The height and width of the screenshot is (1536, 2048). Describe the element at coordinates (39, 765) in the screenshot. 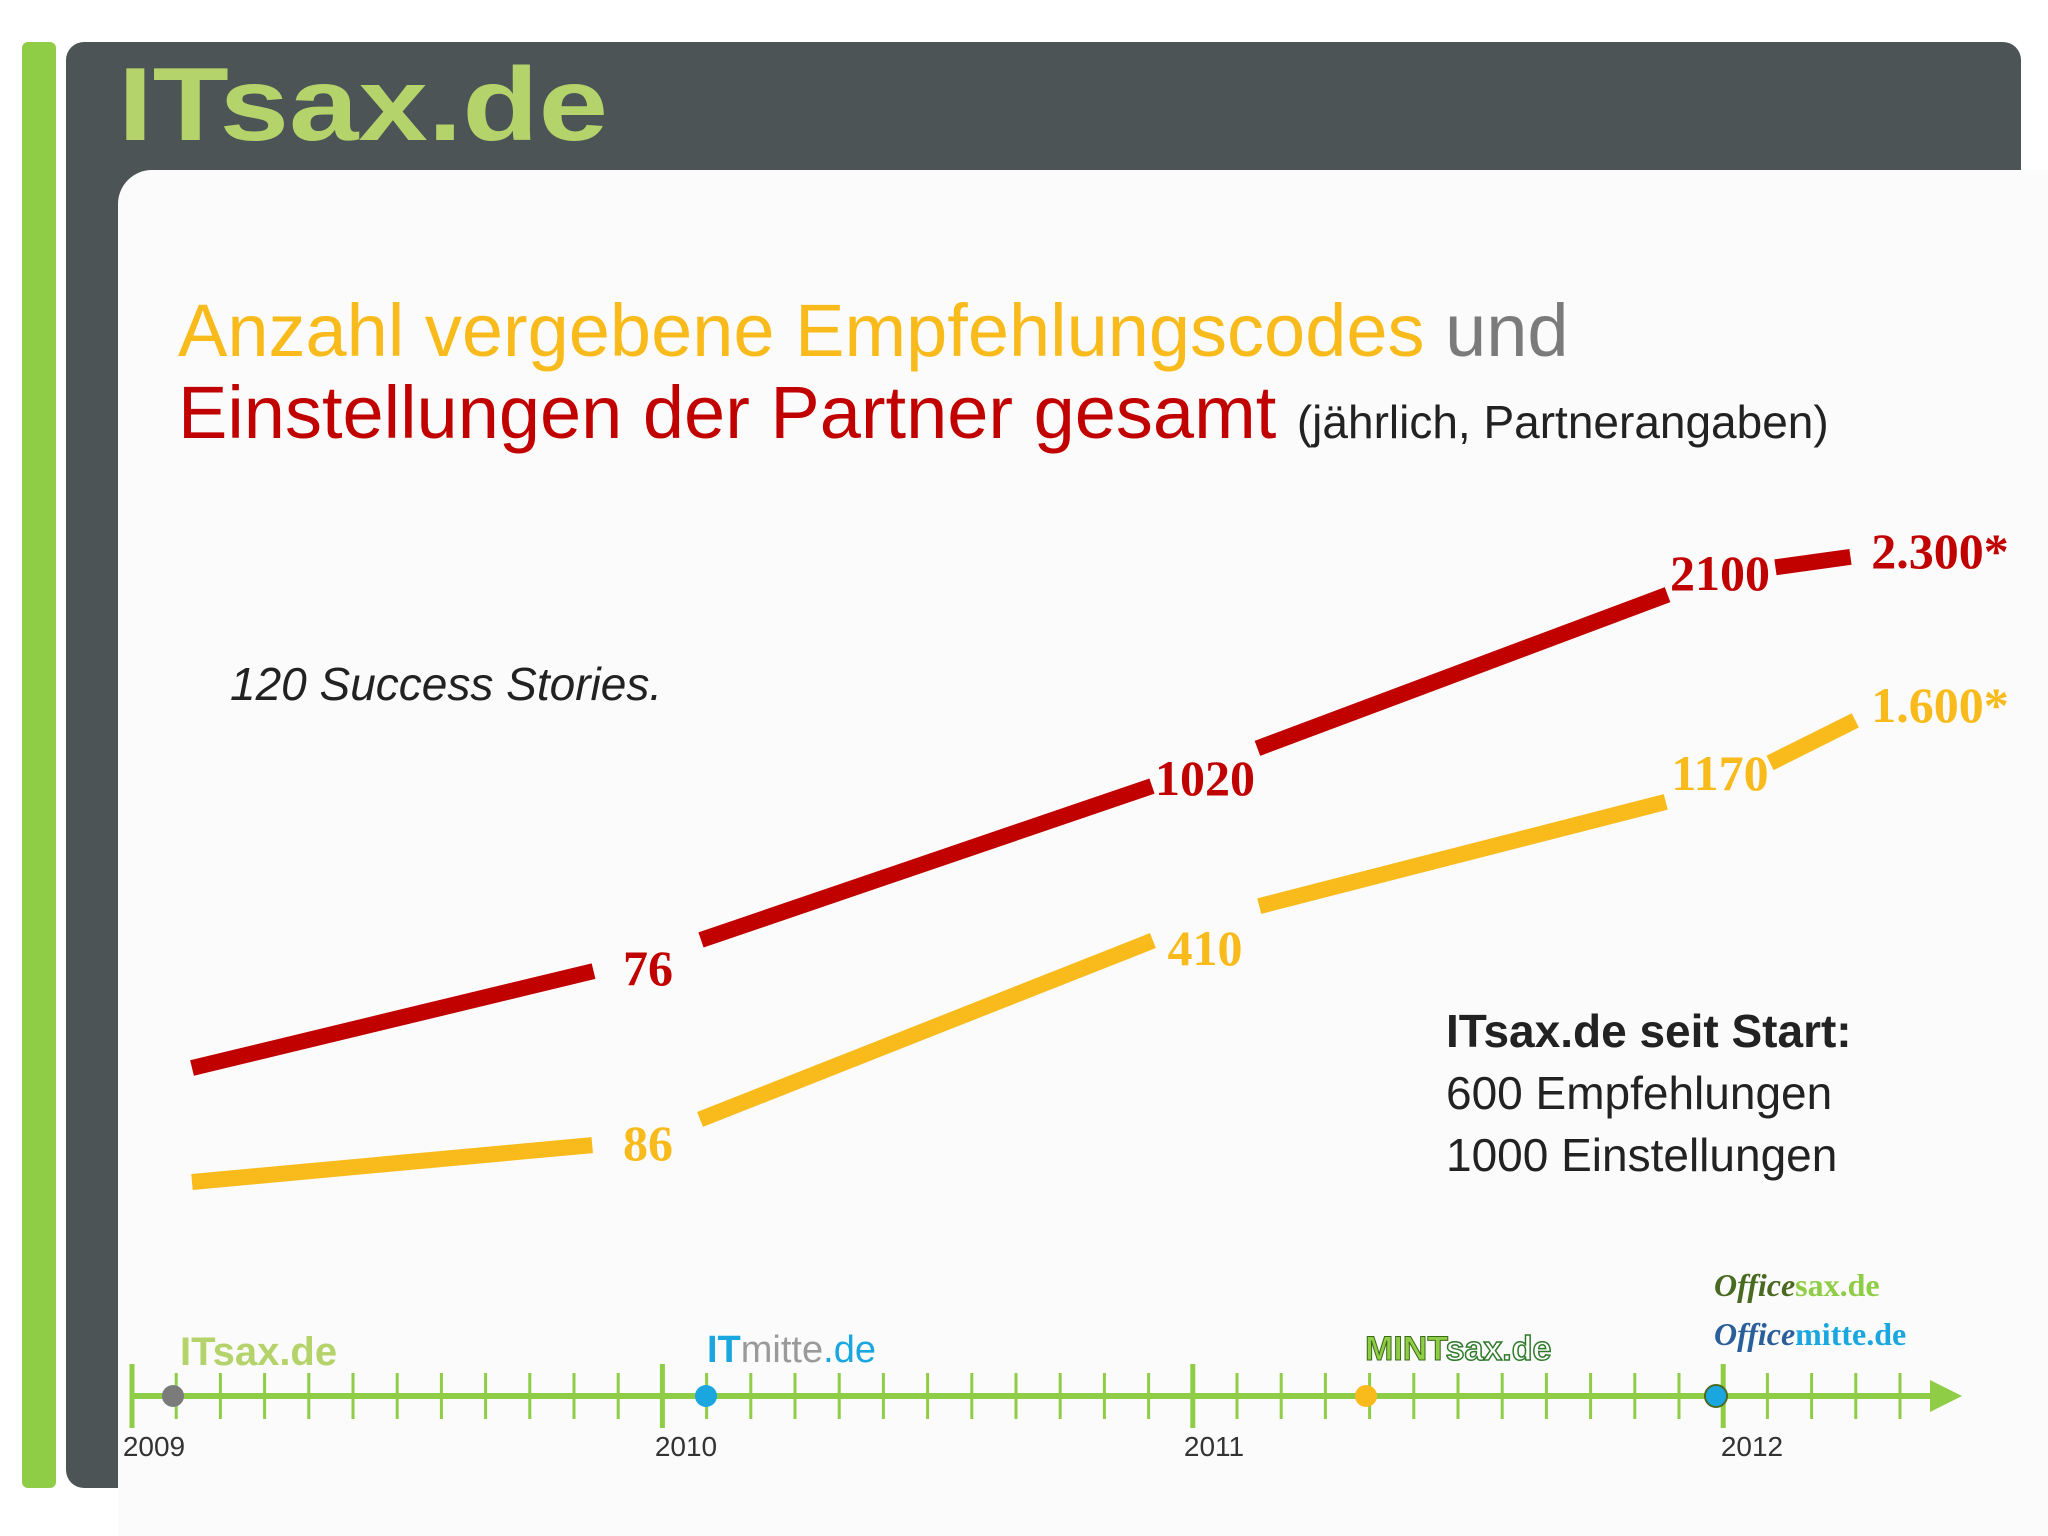

I see `left-accent-bar` at that location.